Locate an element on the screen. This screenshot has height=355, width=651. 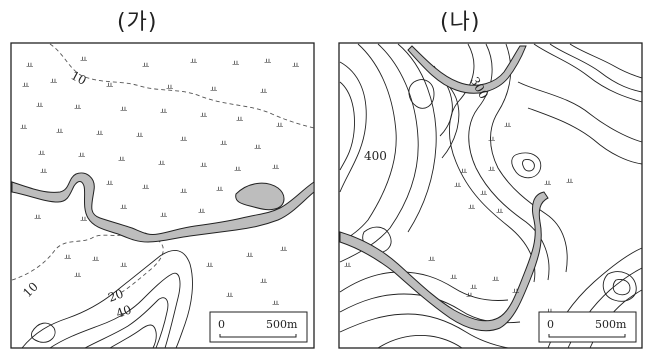
contour-label: 400 is located at coordinates (375, 156).